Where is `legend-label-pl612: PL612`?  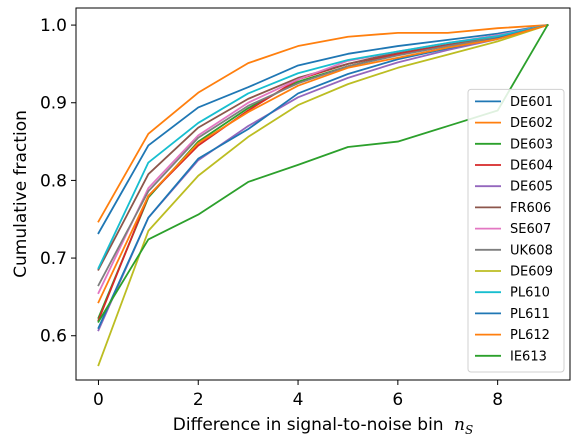
legend-label-pl612: PL612 is located at coordinates (530, 335).